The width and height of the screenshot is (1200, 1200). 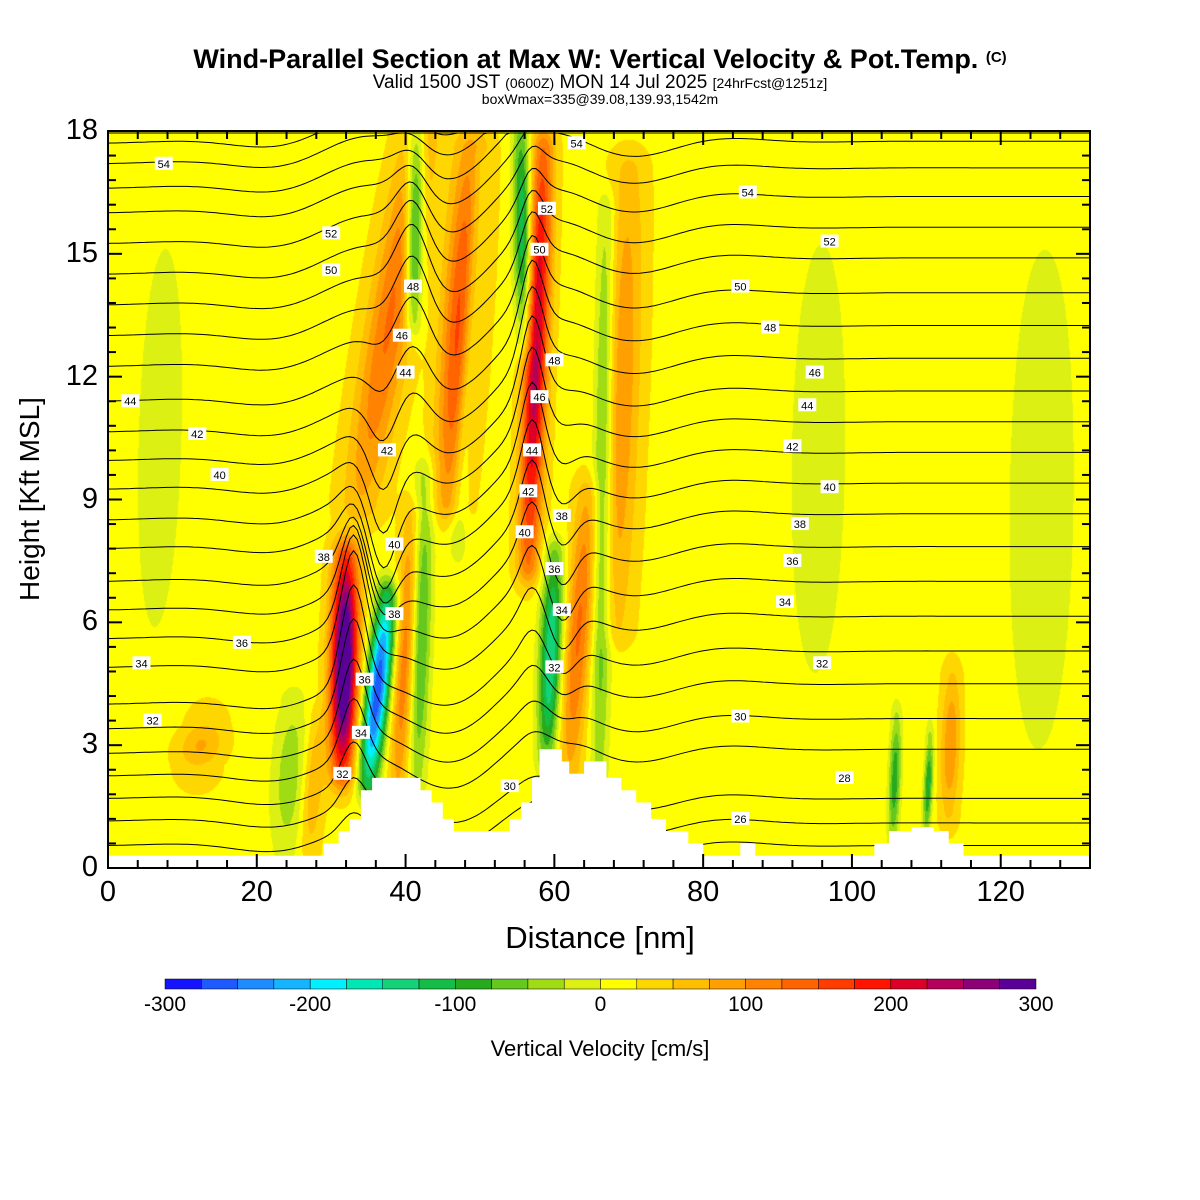 I want to click on x-tick-label: 0, so click(x=108, y=892).